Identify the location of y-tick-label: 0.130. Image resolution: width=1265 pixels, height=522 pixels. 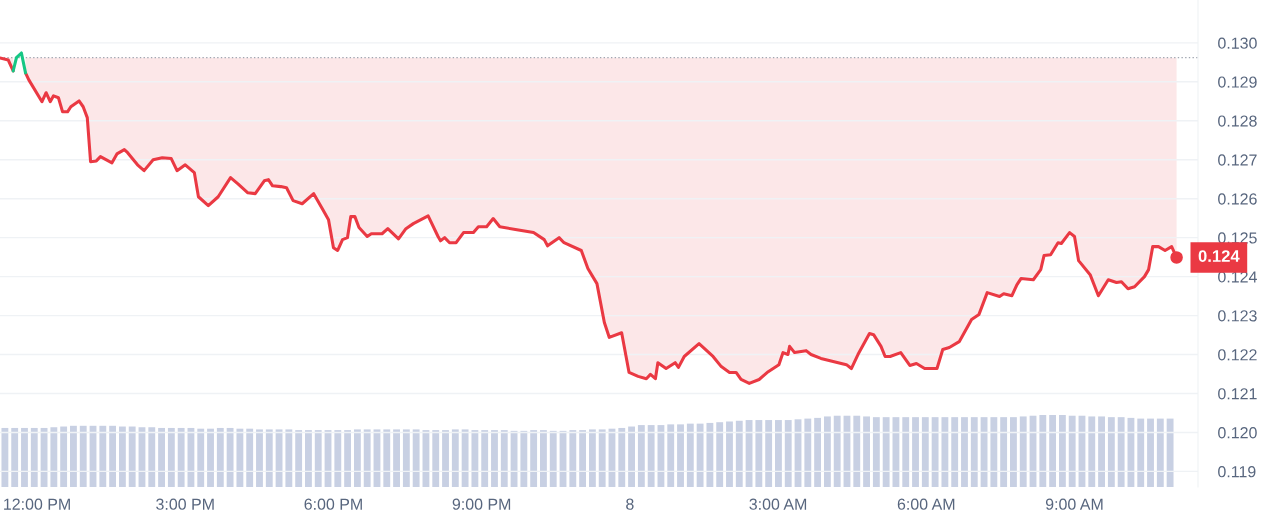
(1237, 43).